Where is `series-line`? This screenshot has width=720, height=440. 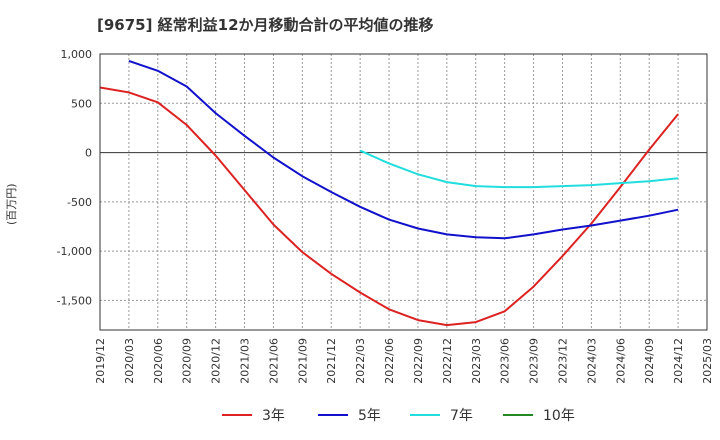 series-line is located at coordinates (519, 169).